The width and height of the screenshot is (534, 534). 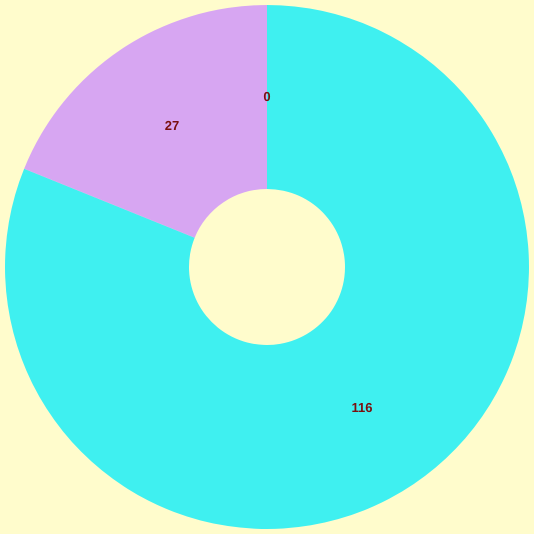 I want to click on data-label: 27, so click(x=172, y=126).